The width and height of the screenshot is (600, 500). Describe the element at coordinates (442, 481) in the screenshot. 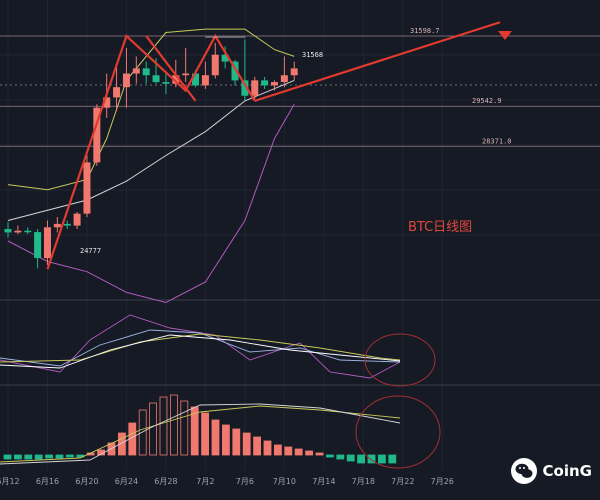

I see `x-tick-label: 7月26` at that location.